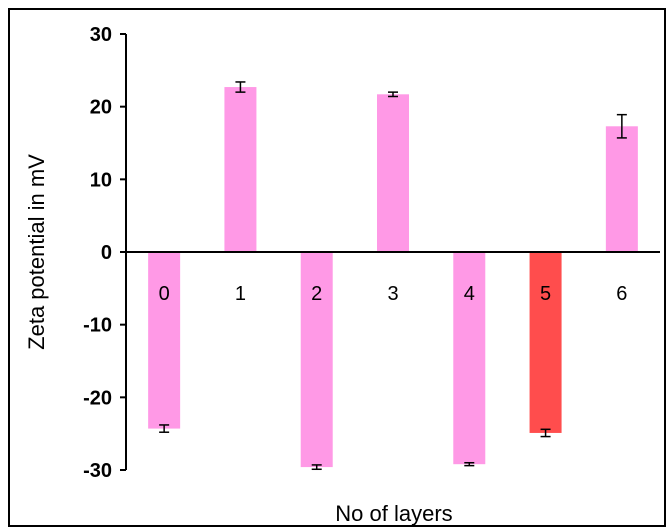  I want to click on y-tick-label: -10, so click(97, 326).